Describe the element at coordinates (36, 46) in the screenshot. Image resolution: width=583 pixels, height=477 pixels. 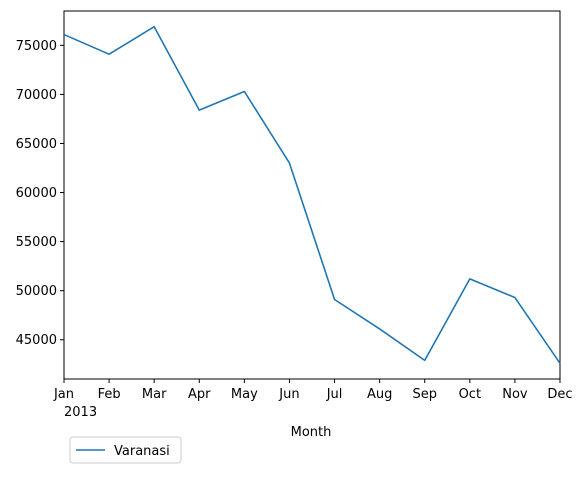
I see `y-tick-label: 75000` at that location.